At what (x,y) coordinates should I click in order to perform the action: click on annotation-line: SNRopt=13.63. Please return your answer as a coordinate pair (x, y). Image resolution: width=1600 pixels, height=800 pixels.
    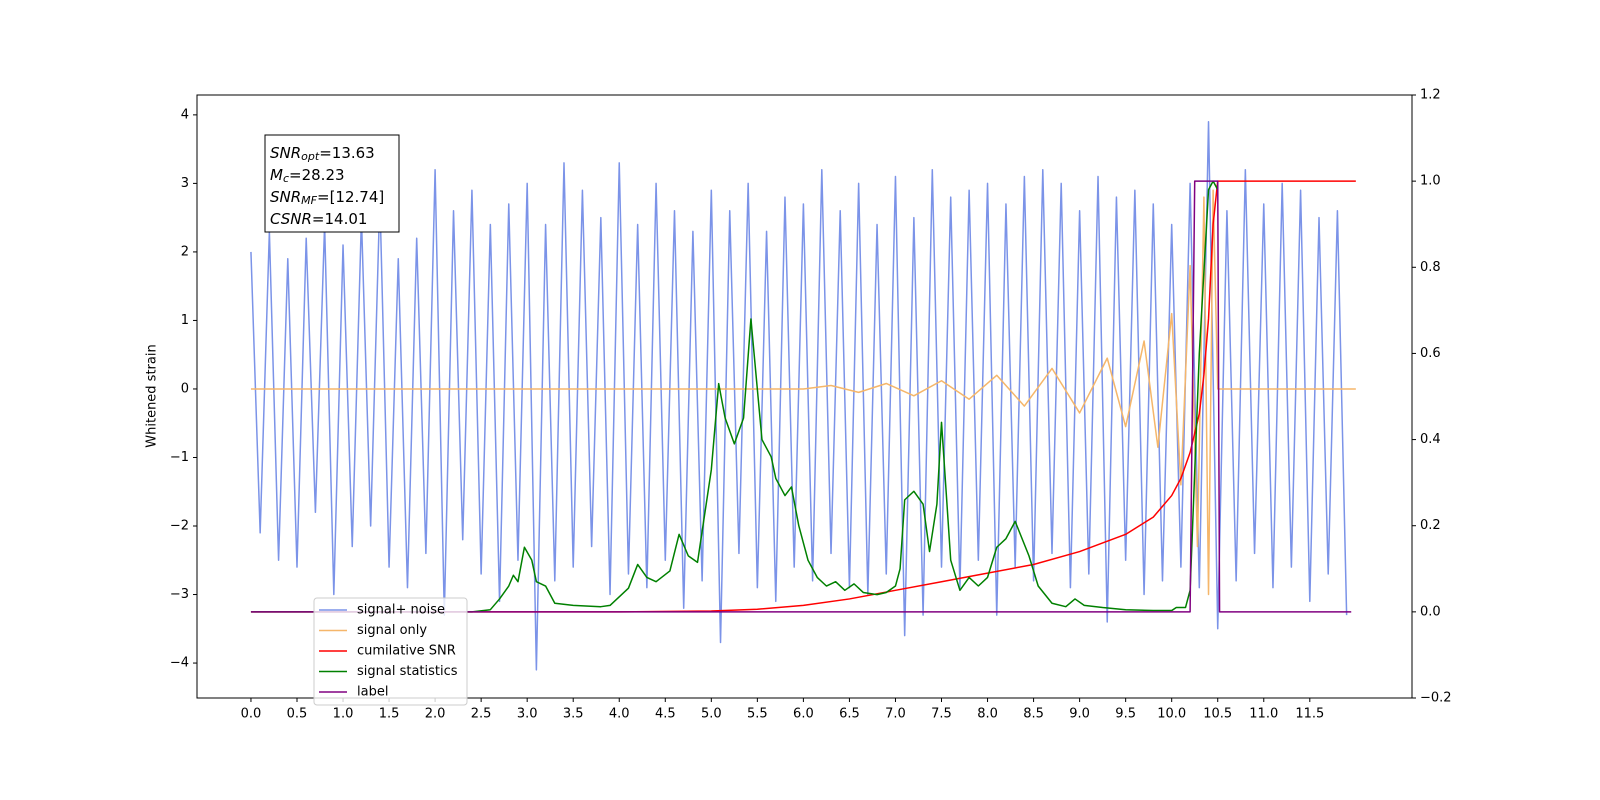
    Looking at the image, I should click on (322, 154).